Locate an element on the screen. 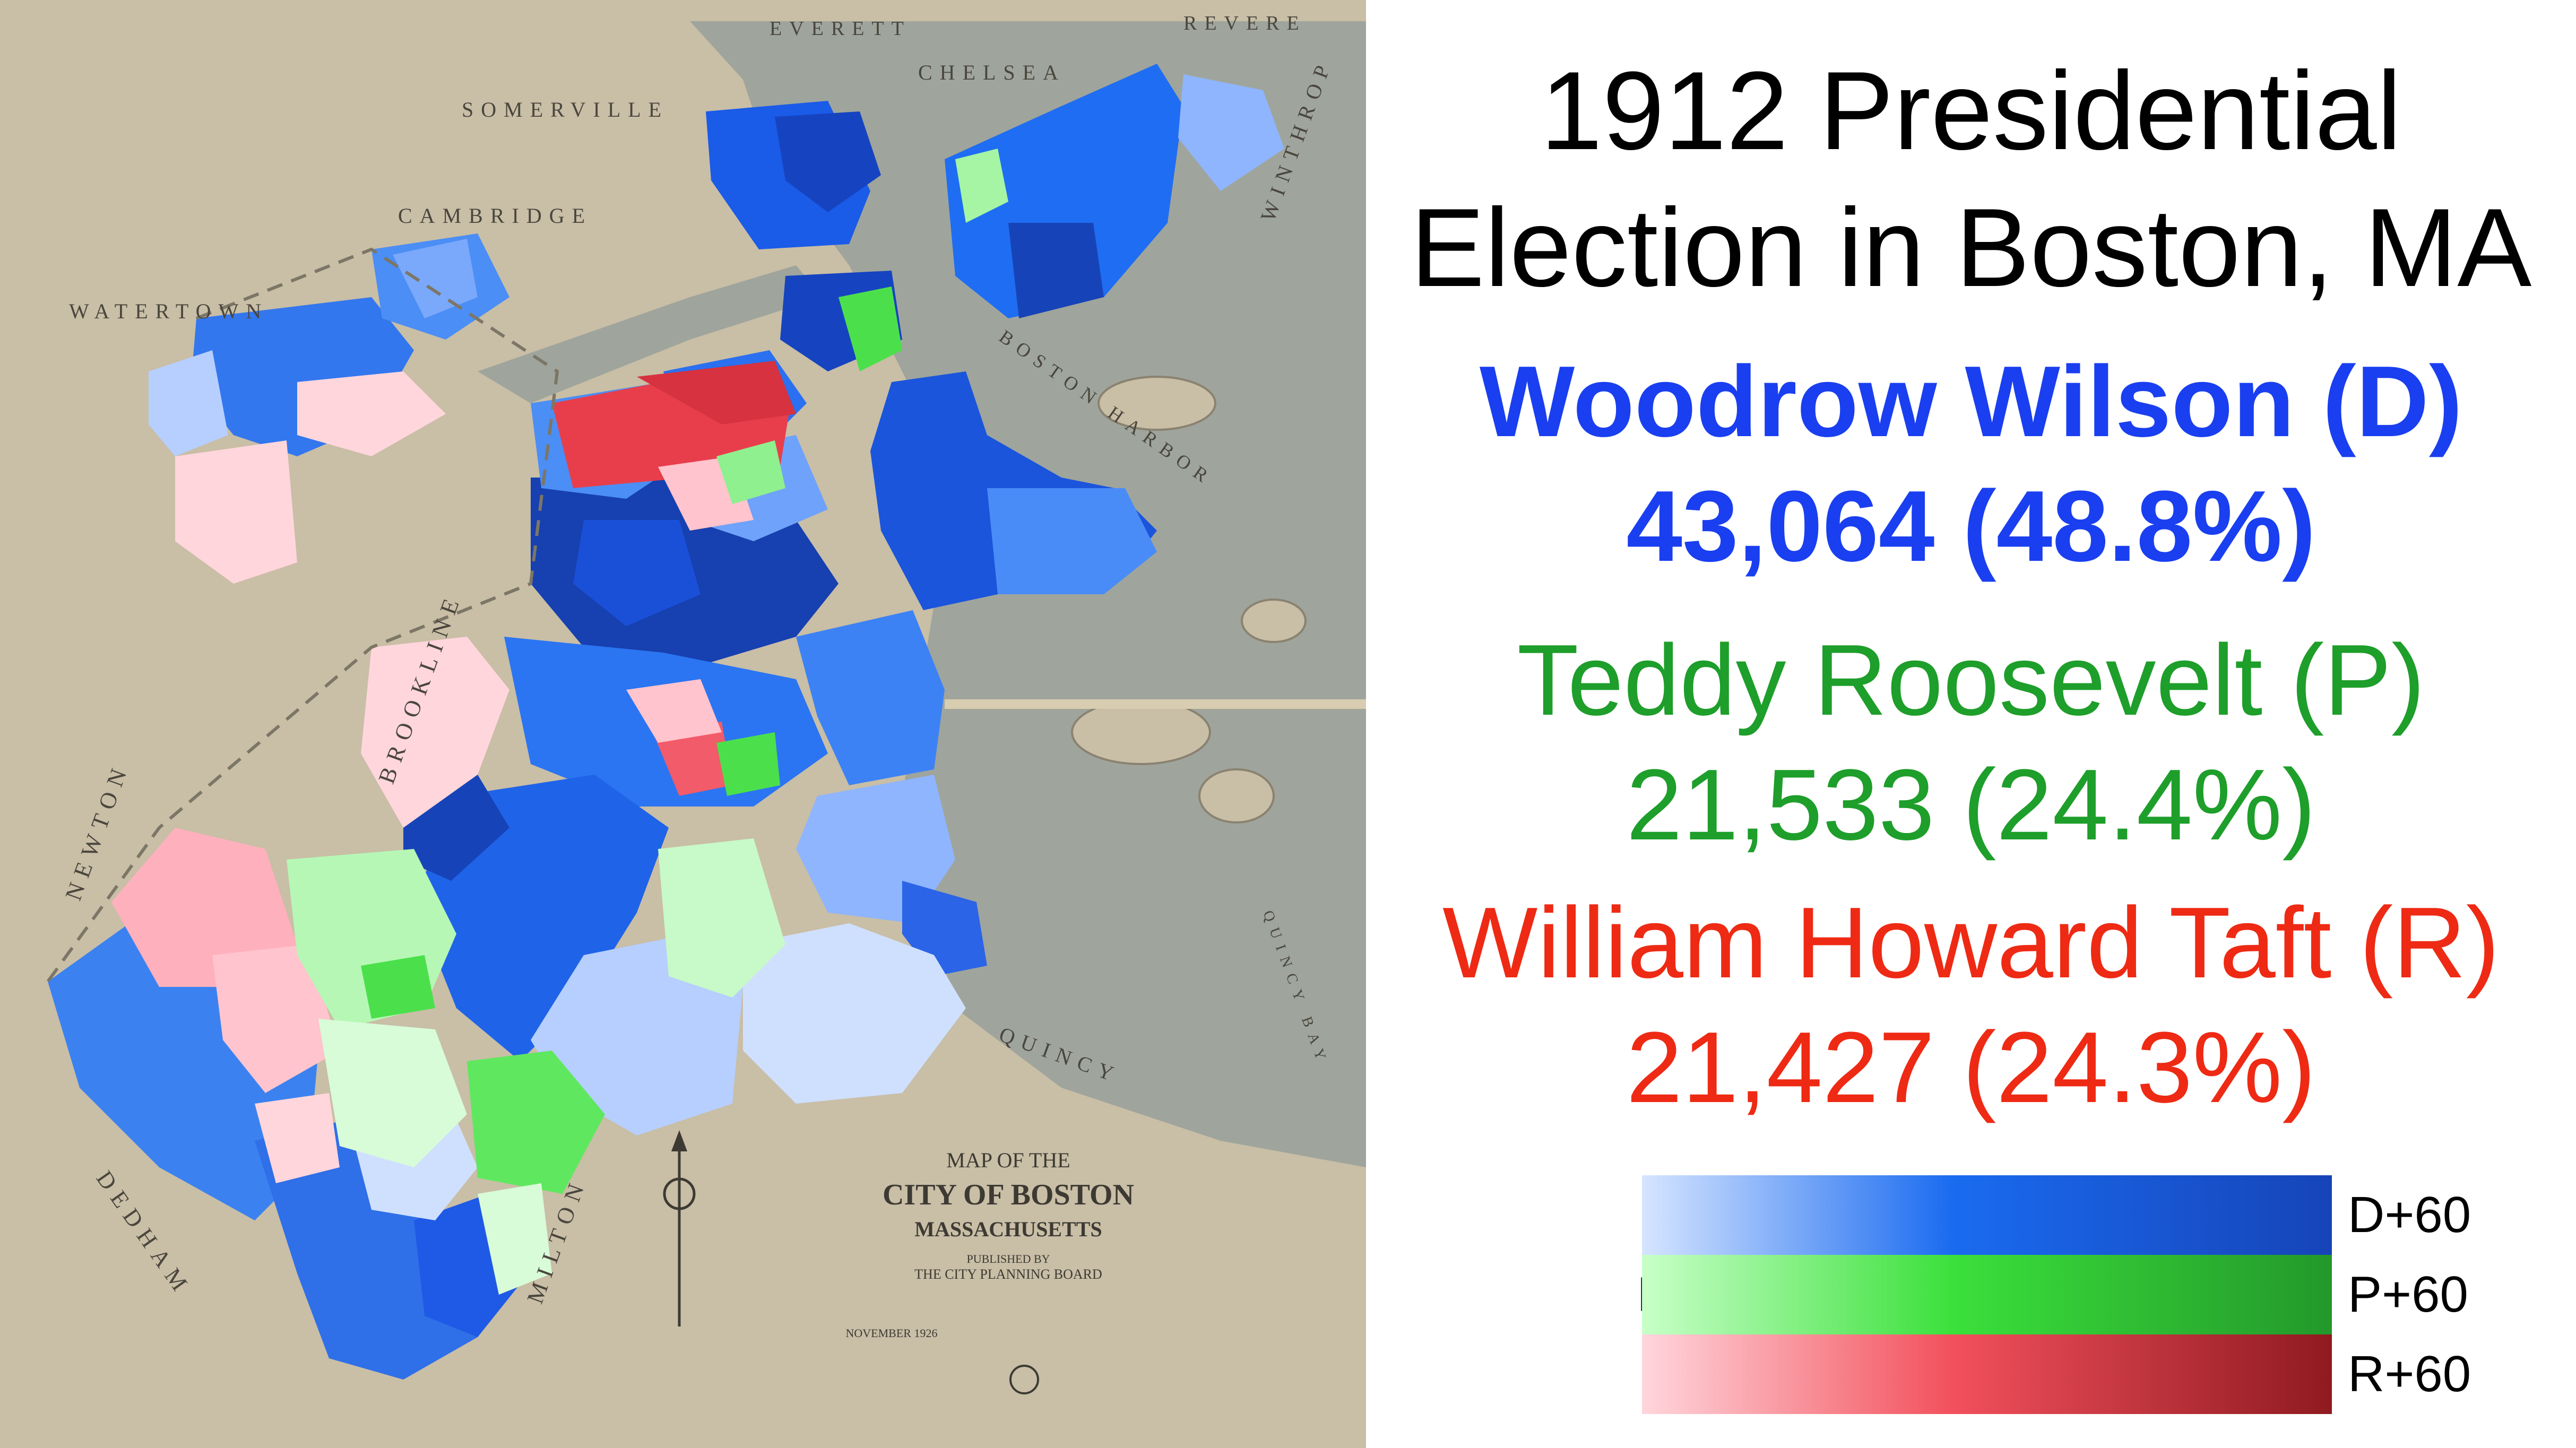  cartouche-date: NOVEMBER 1926 is located at coordinates (892, 1333).